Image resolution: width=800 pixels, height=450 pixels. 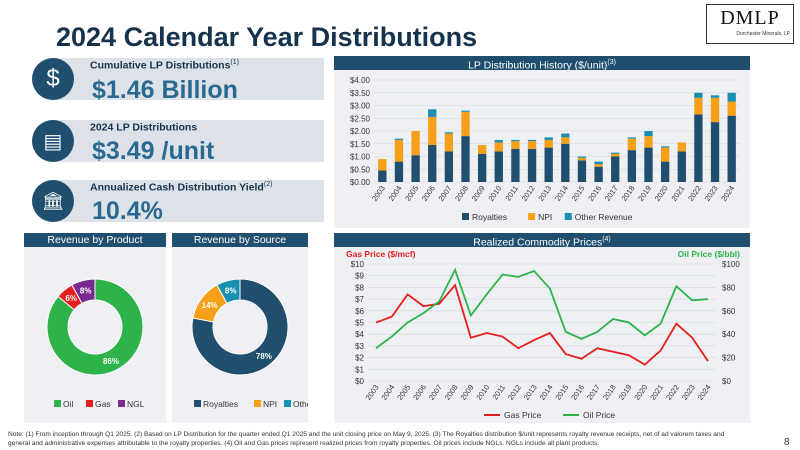 I want to click on y-right-tick-label: $60, so click(x=729, y=311).